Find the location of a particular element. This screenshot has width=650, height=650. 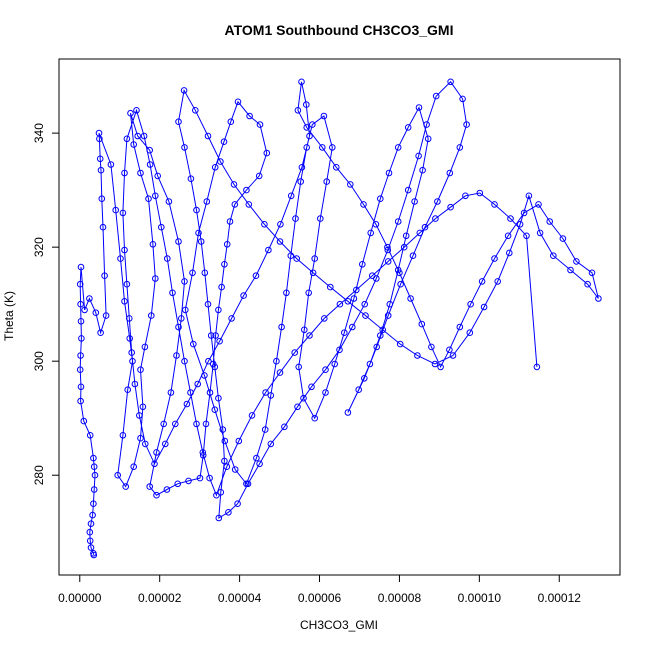

x-tick-label: 0.00000 is located at coordinates (80, 598).